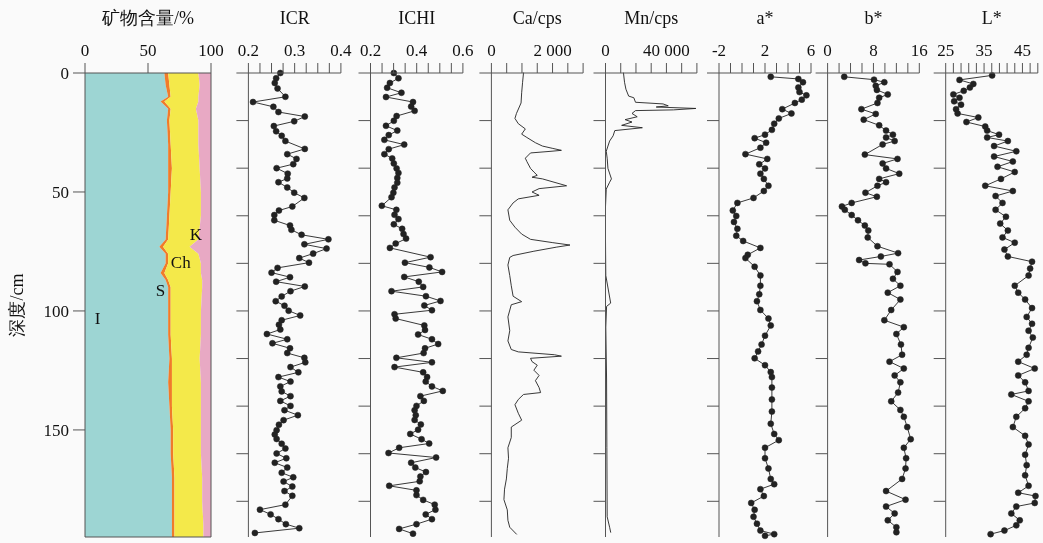 The width and height of the screenshot is (1043, 543). What do you see at coordinates (295, 50) in the screenshot?
I see `x-tick-label: 0.3` at bounding box center [295, 50].